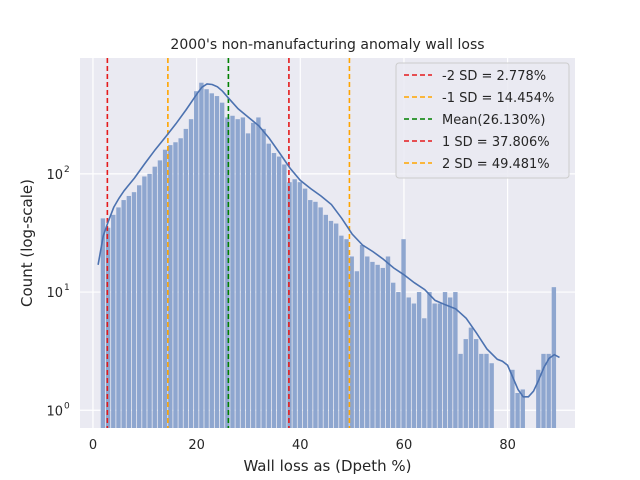 The image size is (640, 480). I want to click on legend-label: 2 SD = 49.481%, so click(496, 164).